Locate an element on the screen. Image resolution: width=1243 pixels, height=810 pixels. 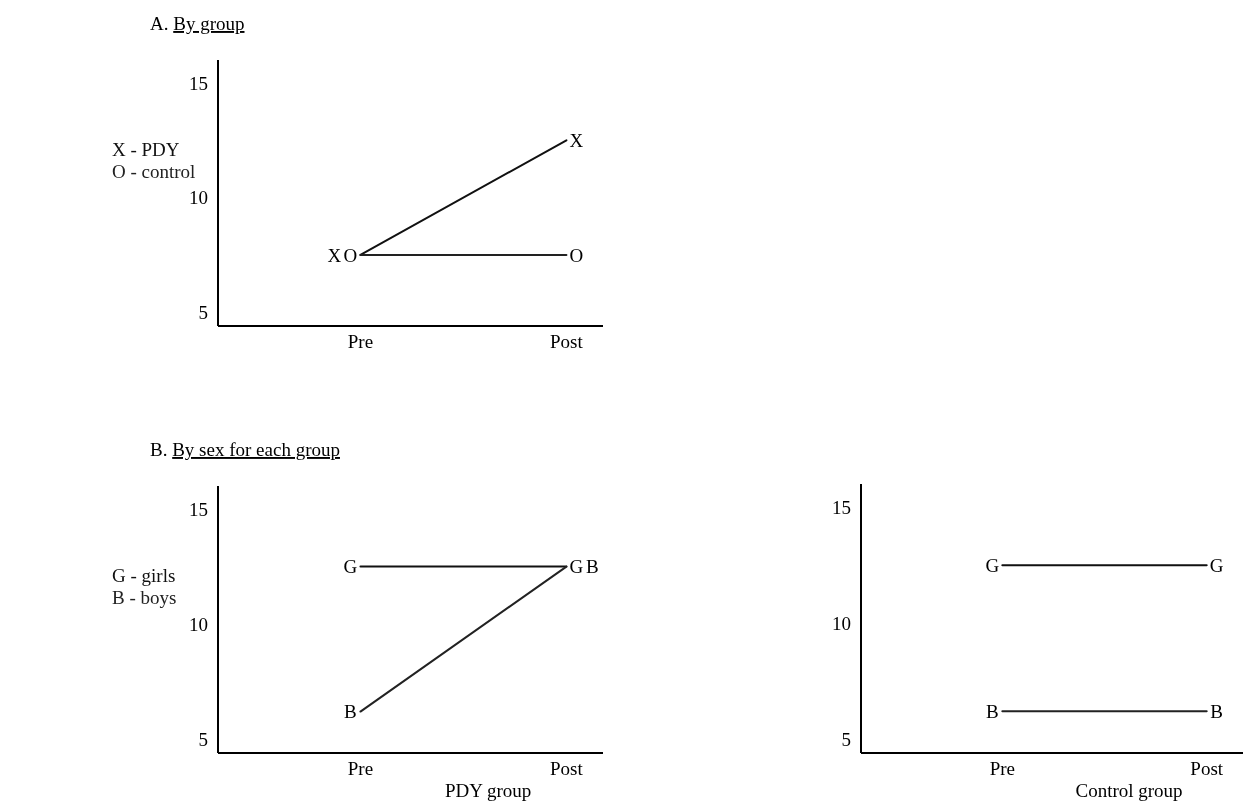
chart-title: B. By sex for each group is located at coordinates (245, 449).